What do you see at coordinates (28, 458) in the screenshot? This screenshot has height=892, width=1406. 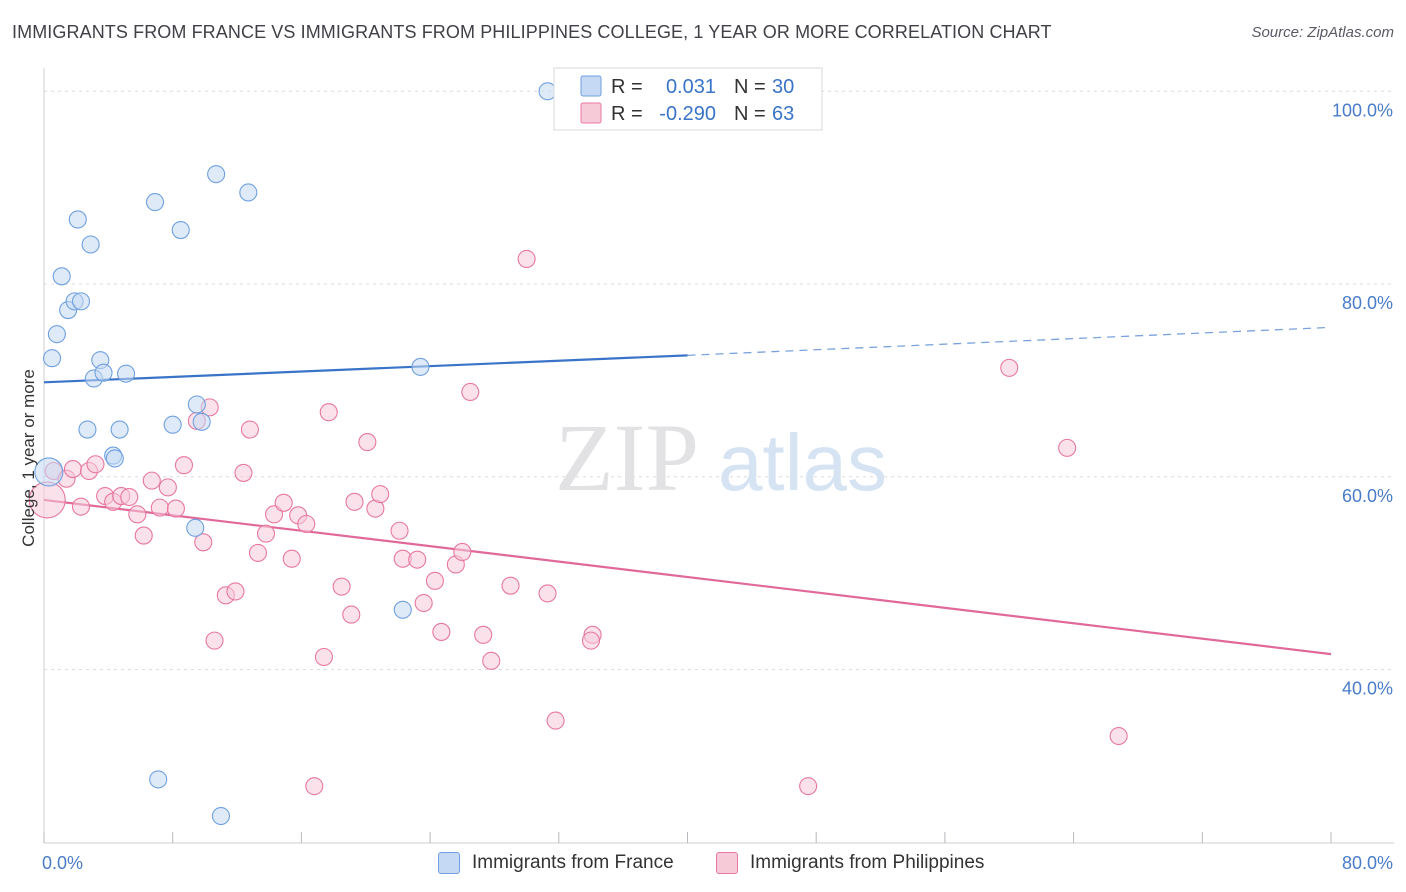 I see `y-axis-label: College, 1 year or more` at bounding box center [28, 458].